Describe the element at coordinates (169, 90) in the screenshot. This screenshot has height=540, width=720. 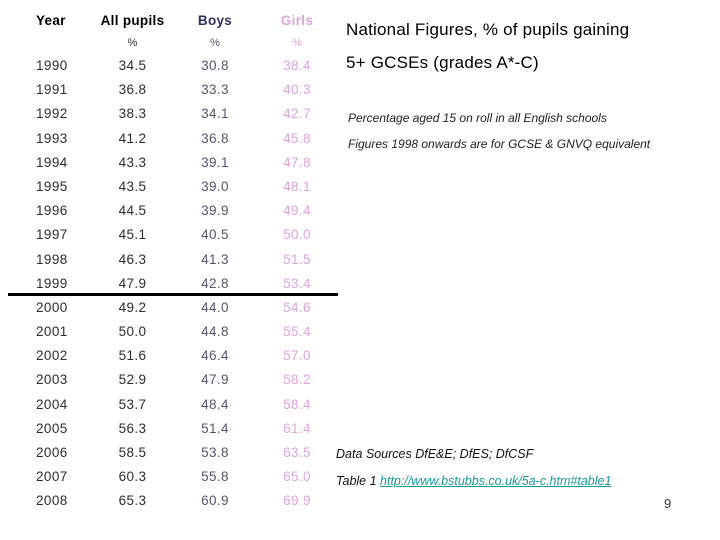
I see `table-row: 1991 36.8 33.3 40.3` at that location.